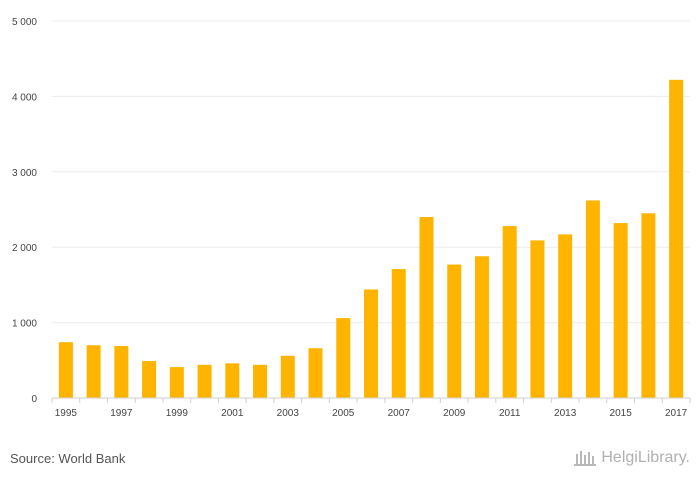  I want to click on bar-2001, so click(232, 380).